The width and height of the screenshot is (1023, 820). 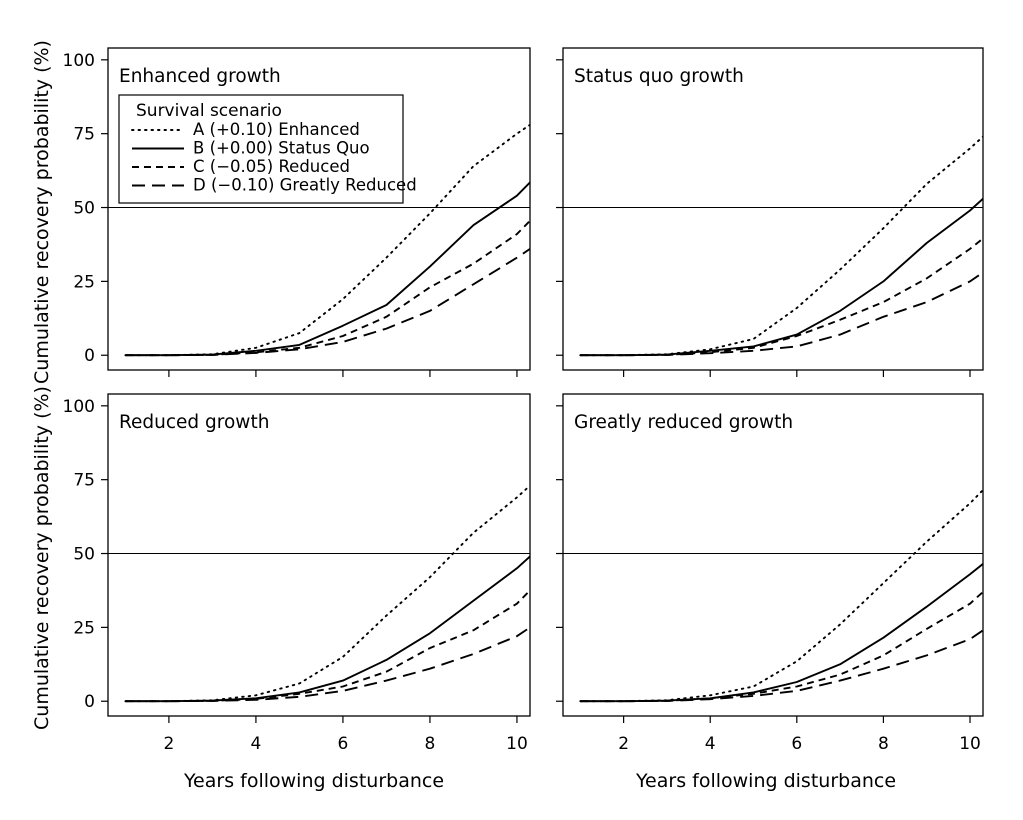 What do you see at coordinates (194, 422) in the screenshot?
I see `panel-title: Reduced growth` at bounding box center [194, 422].